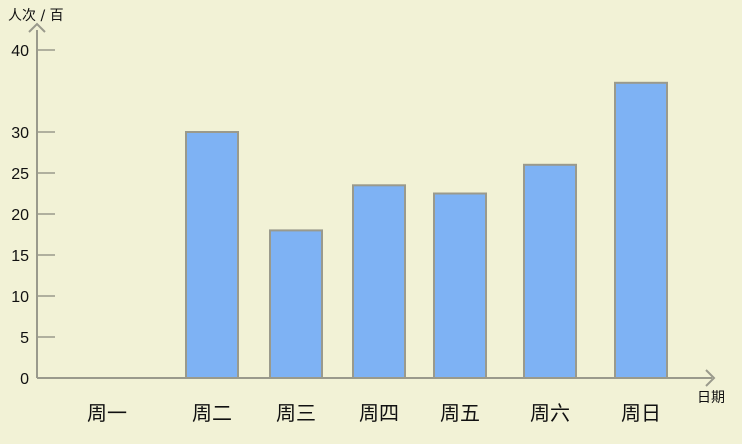  Describe the element at coordinates (33, 215) in the screenshot. I see `y-tick-group: 0 5 10 15 20 25 30 40` at that location.